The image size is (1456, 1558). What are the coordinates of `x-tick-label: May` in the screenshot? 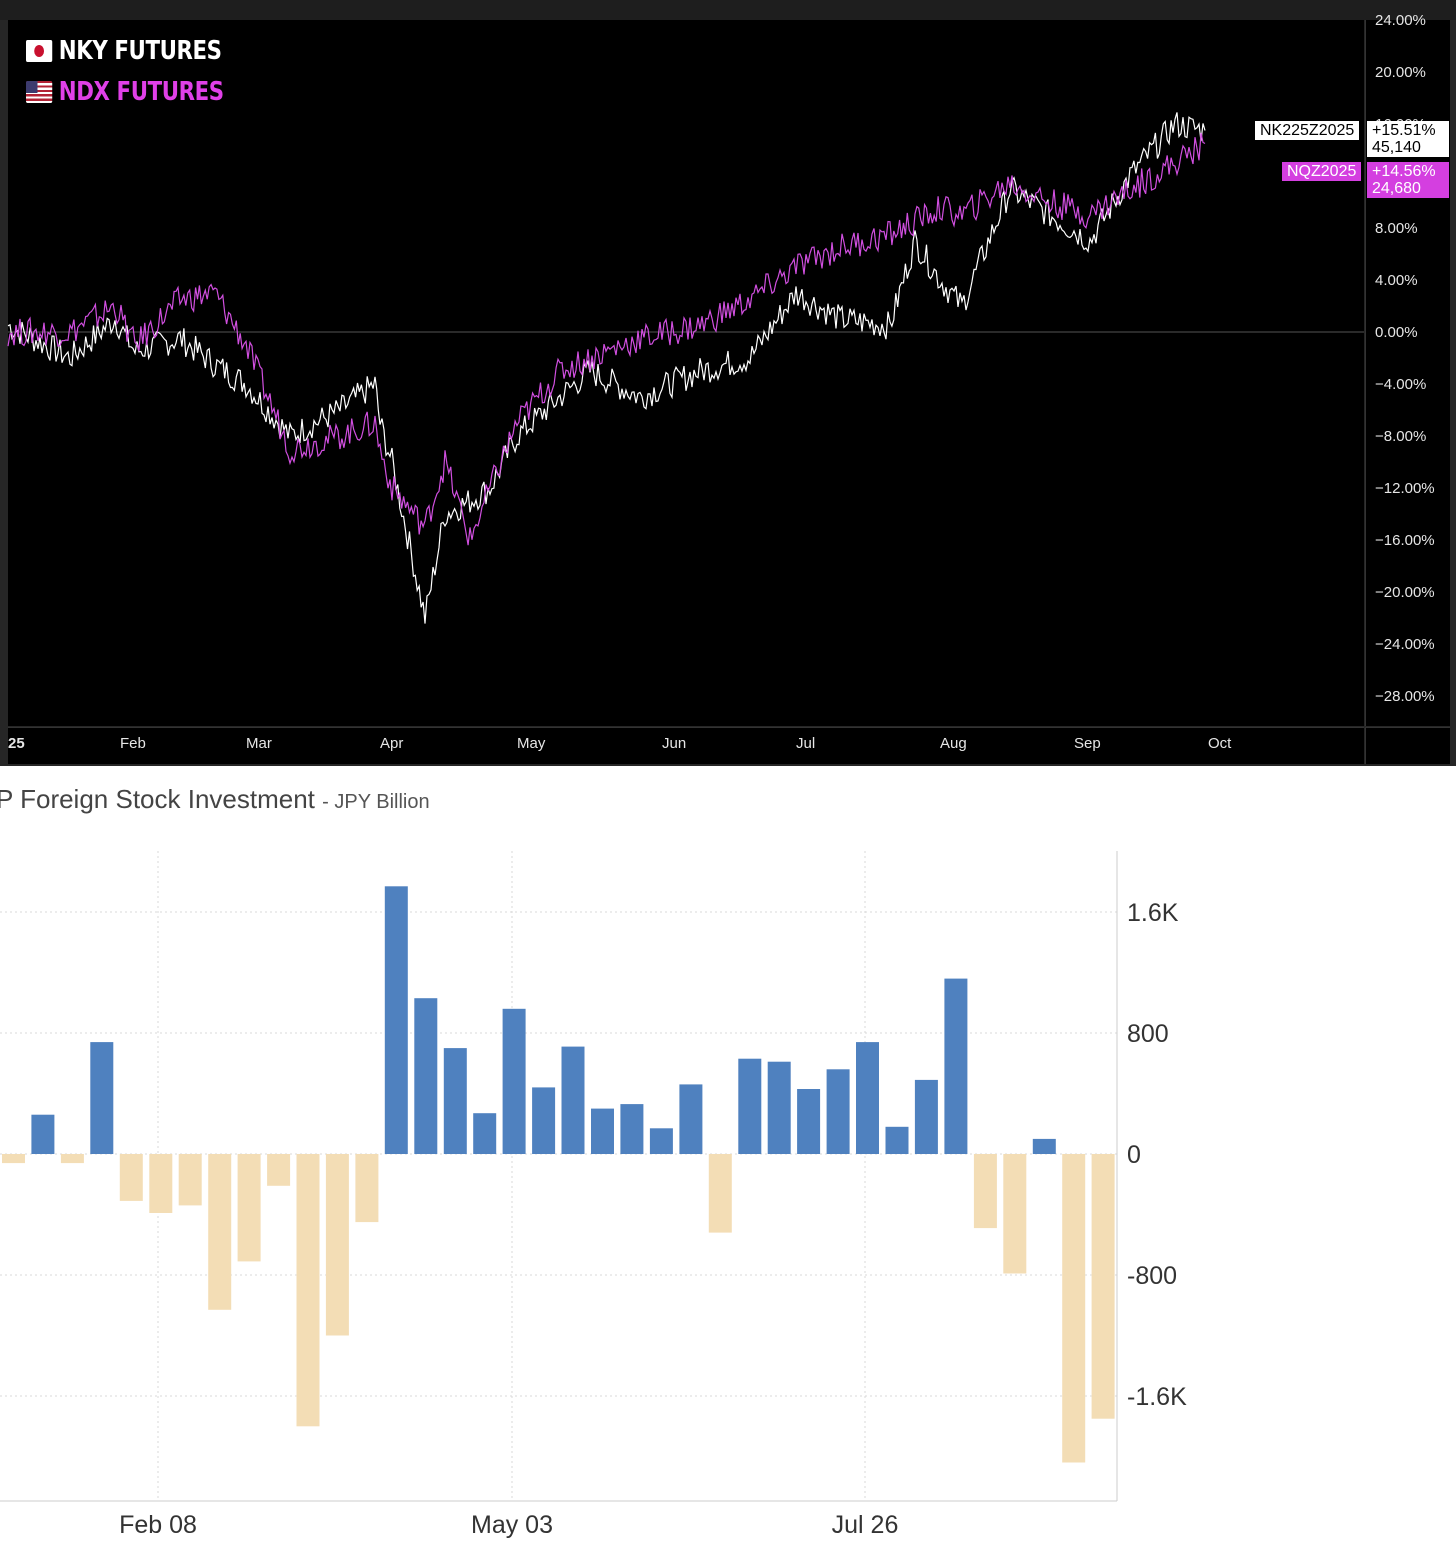 It's located at (531, 743).